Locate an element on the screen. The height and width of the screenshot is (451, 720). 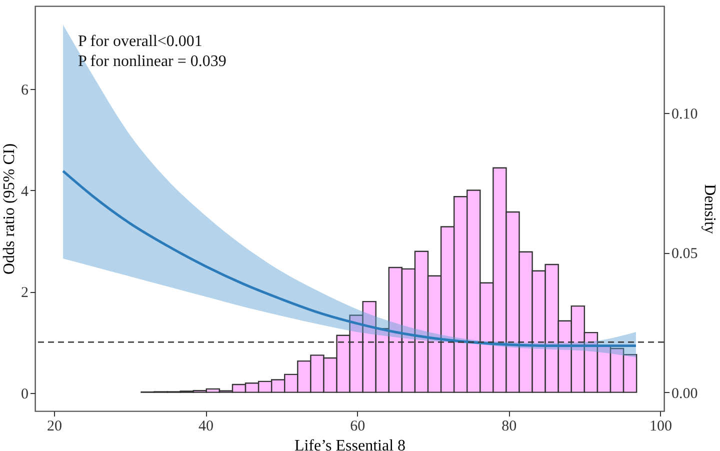
x-tick-label: 40 is located at coordinates (206, 426).